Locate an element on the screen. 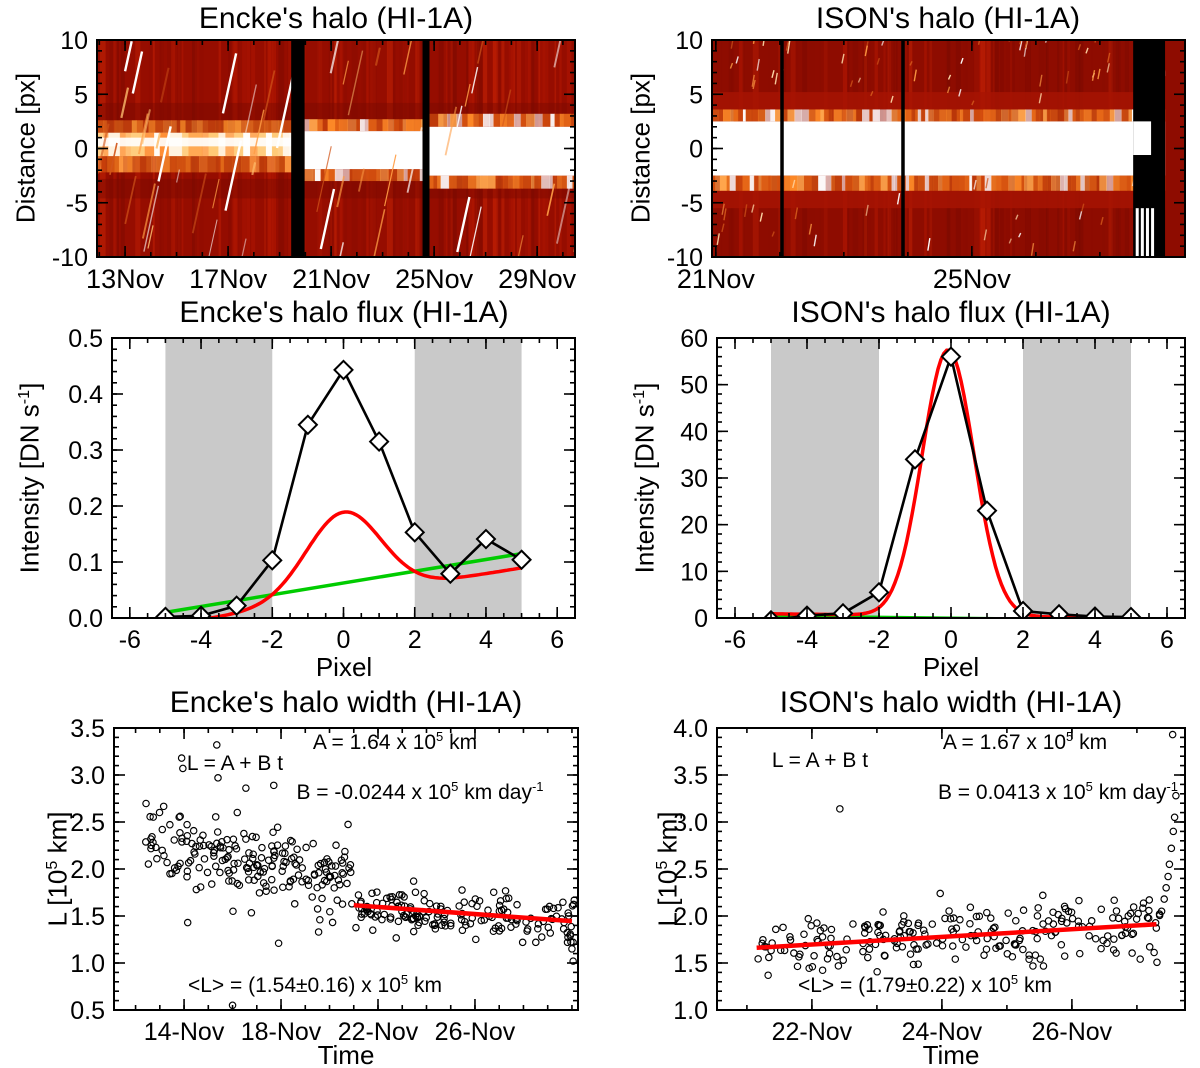 The height and width of the screenshot is (1068, 1200). svg-text: 17Nov is located at coordinates (228, 279).